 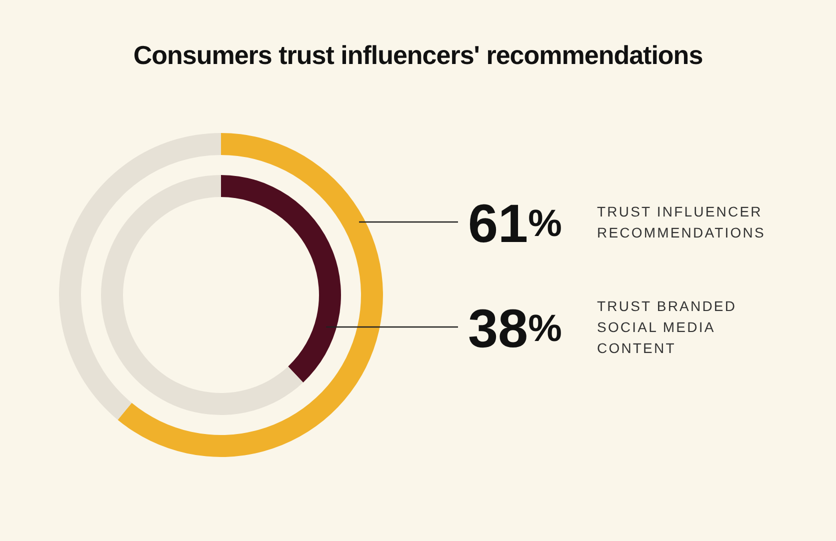 What do you see at coordinates (667, 327) in the screenshot?
I see `slice-label: TRUST BRANDED SOCIAL MEDIA CONTENT` at bounding box center [667, 327].